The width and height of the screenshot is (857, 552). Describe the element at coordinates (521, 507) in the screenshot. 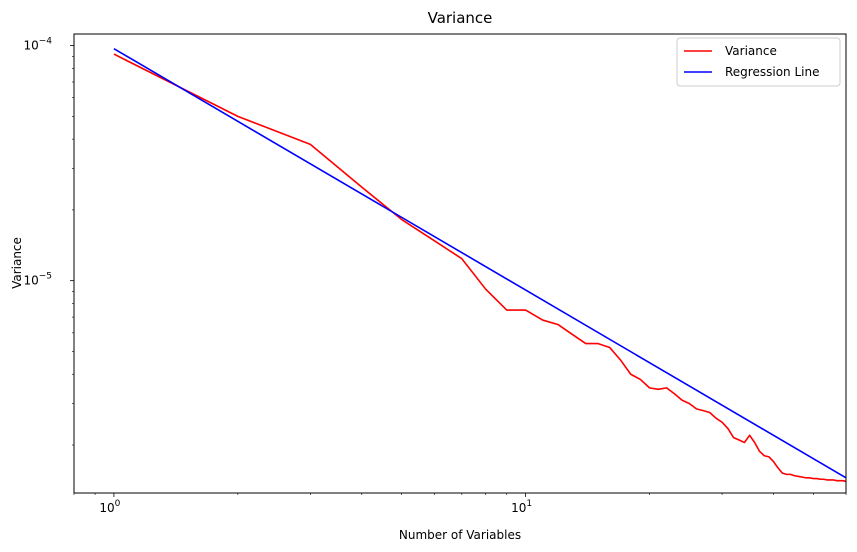

I see `x-tick-label: 10¹` at that location.